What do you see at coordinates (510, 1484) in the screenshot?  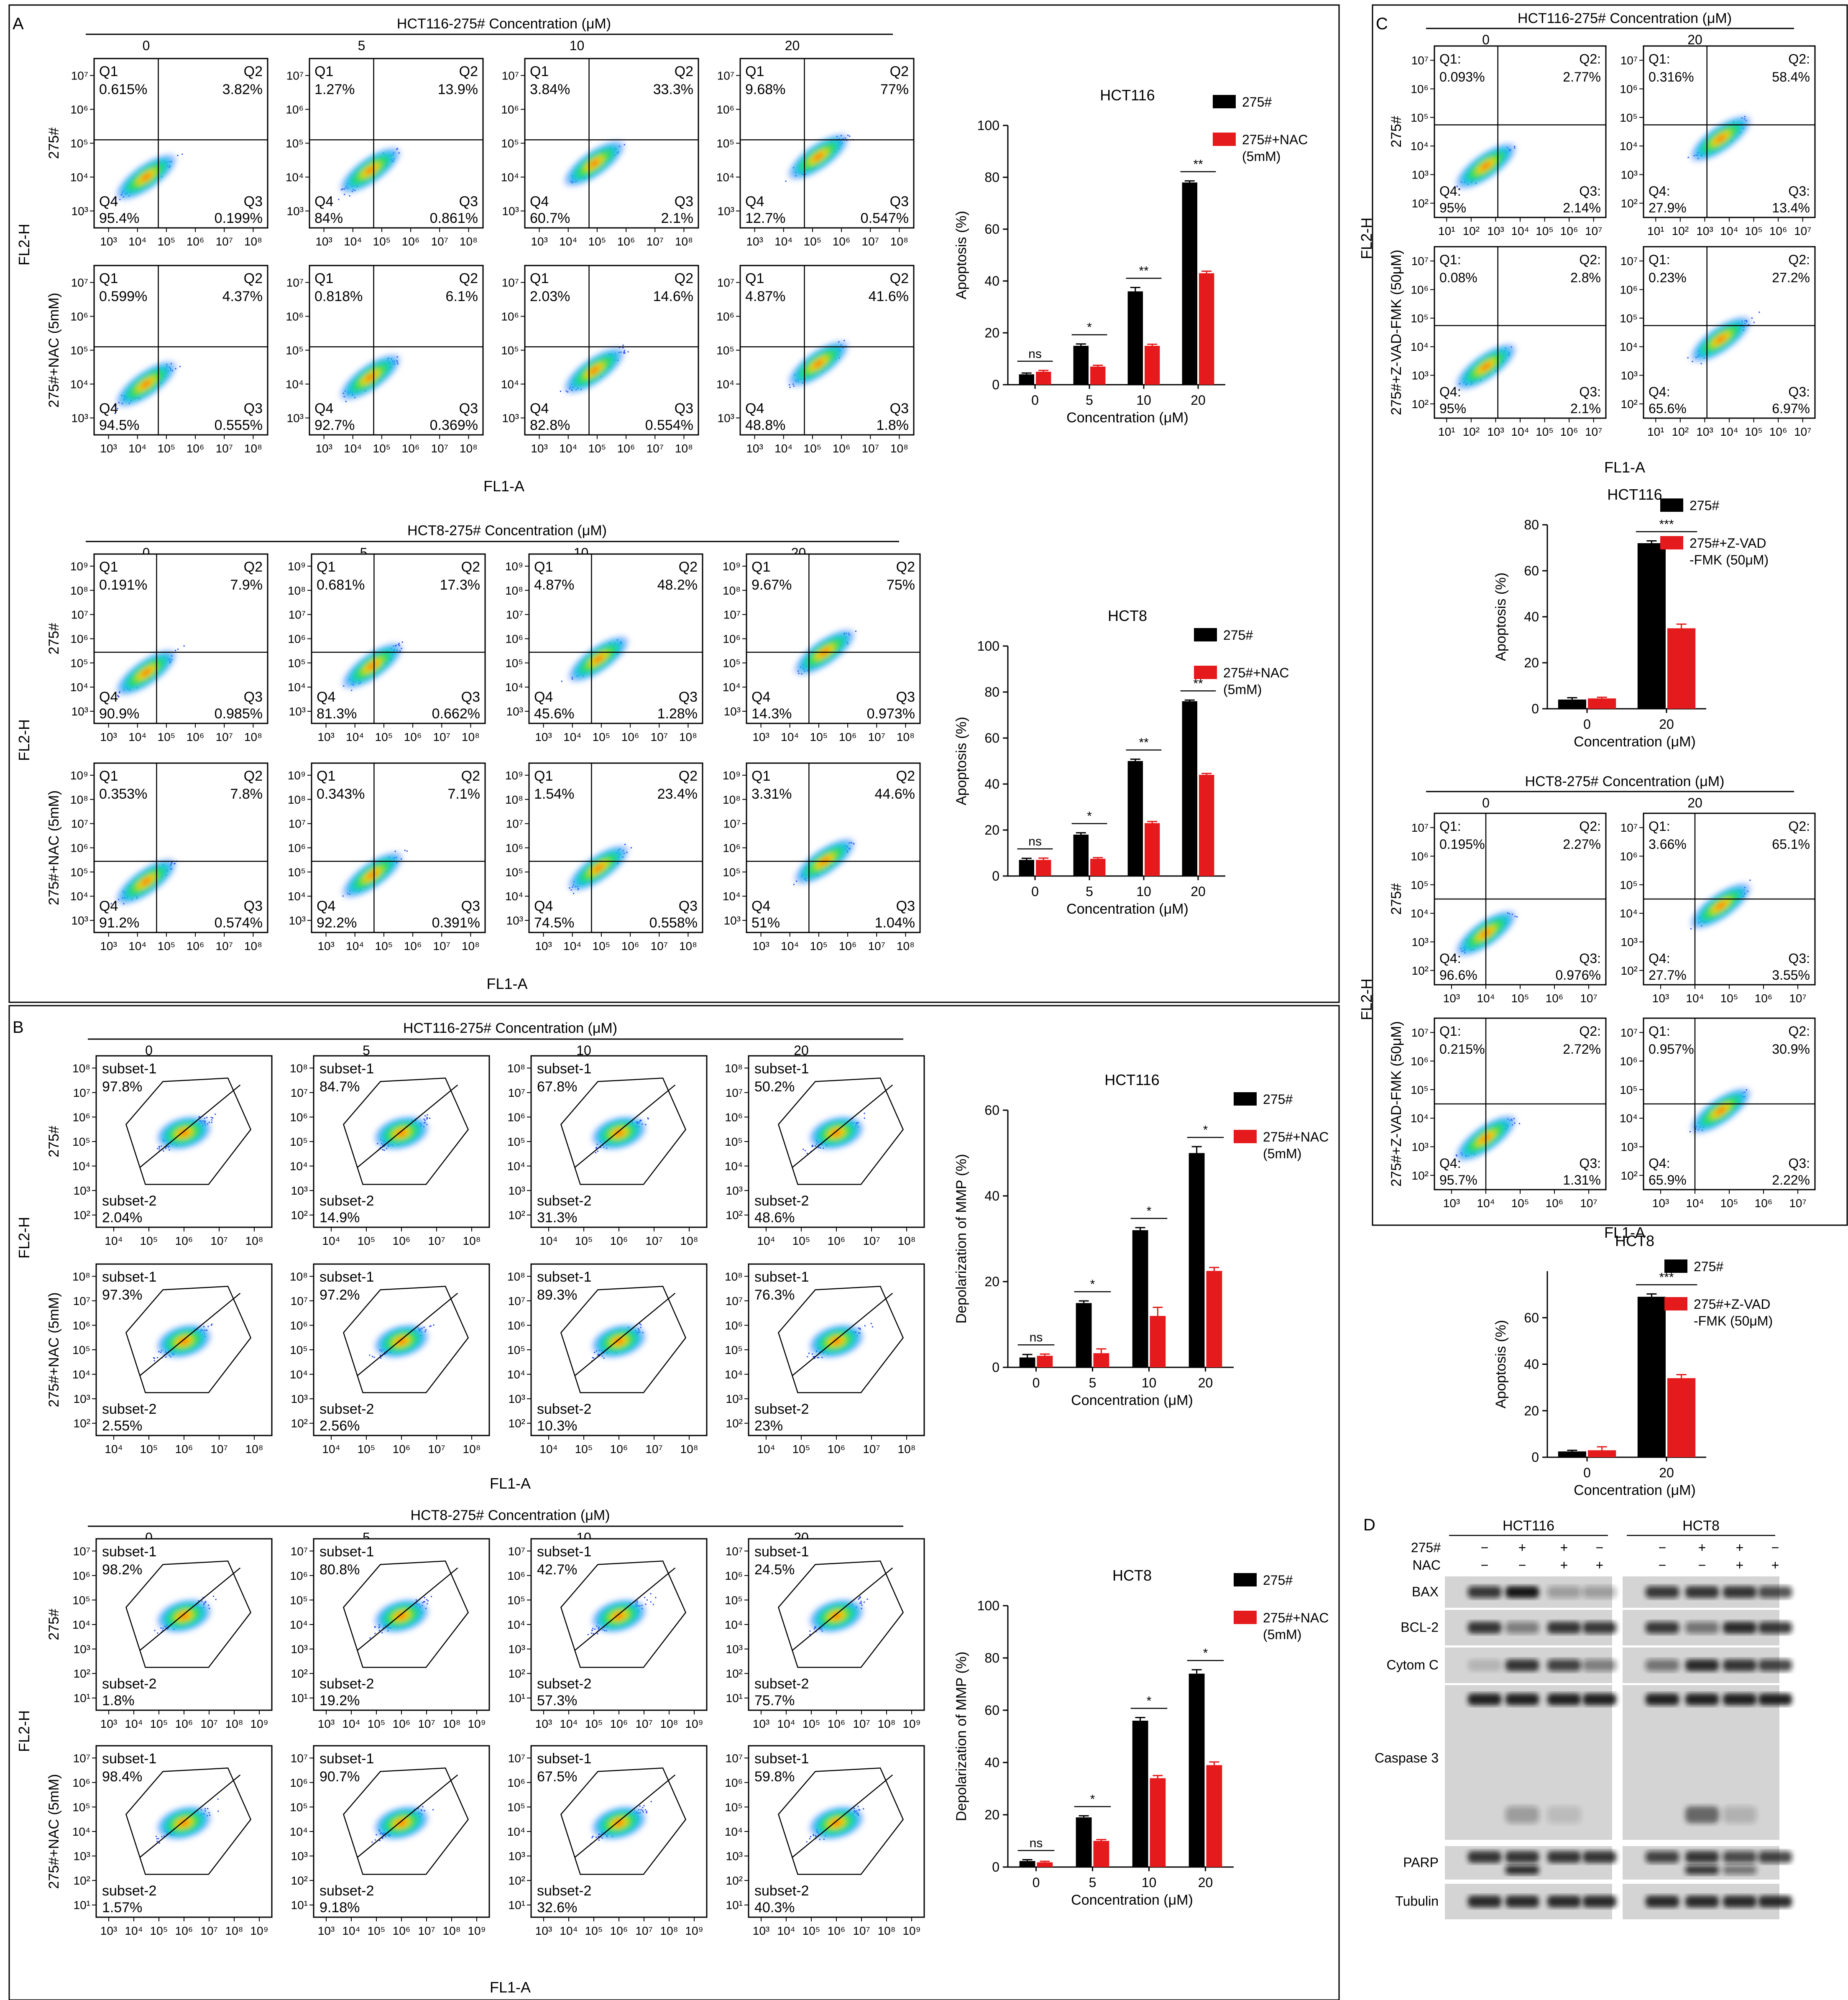 I see `axis-label-fl1a: FL1-A` at bounding box center [510, 1484].